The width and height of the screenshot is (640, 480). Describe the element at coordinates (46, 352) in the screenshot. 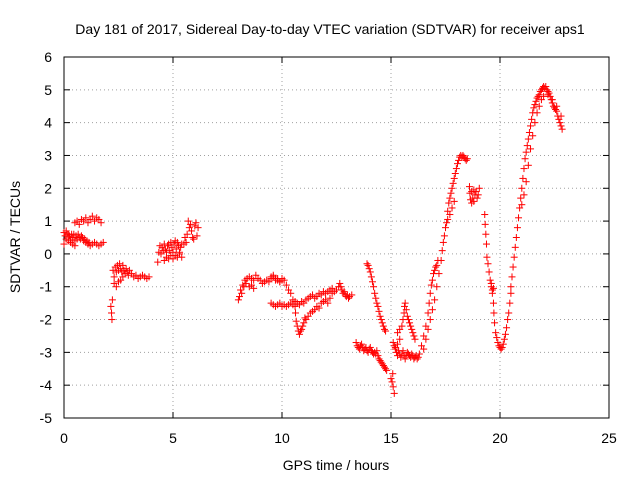

I see `y-tick-label: -3` at that location.